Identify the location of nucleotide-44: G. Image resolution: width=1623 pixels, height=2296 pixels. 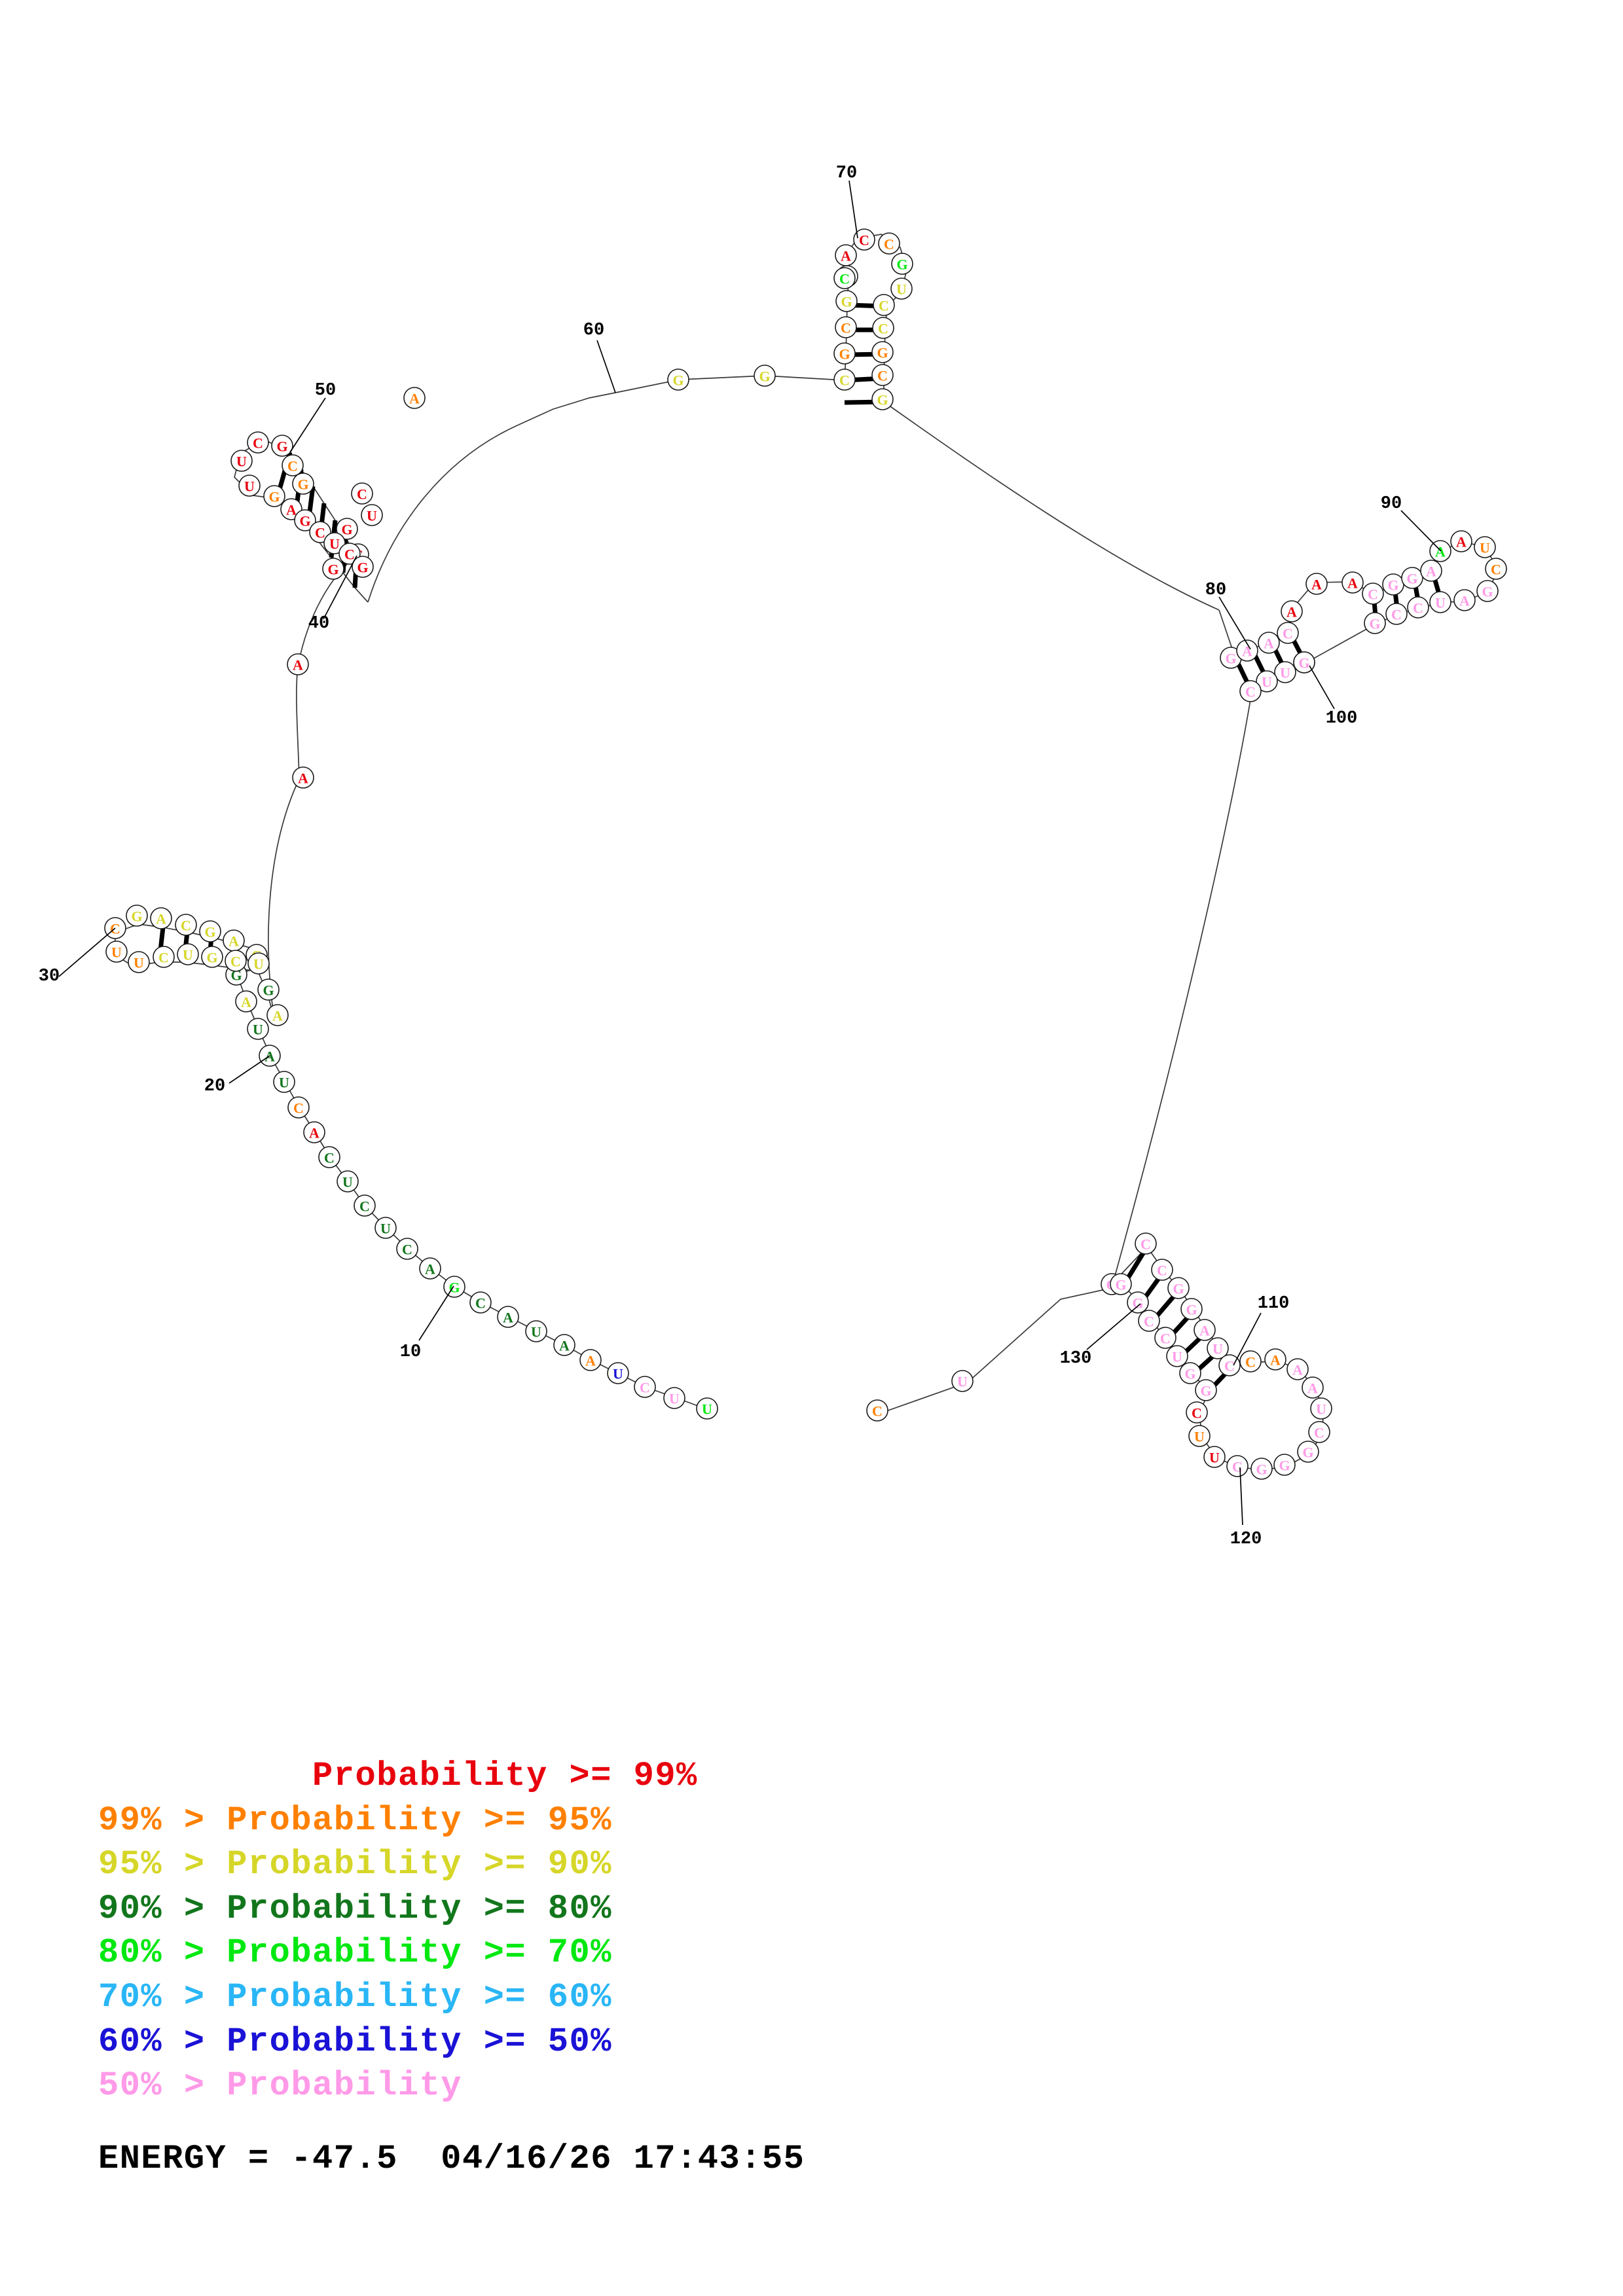
(347, 529).